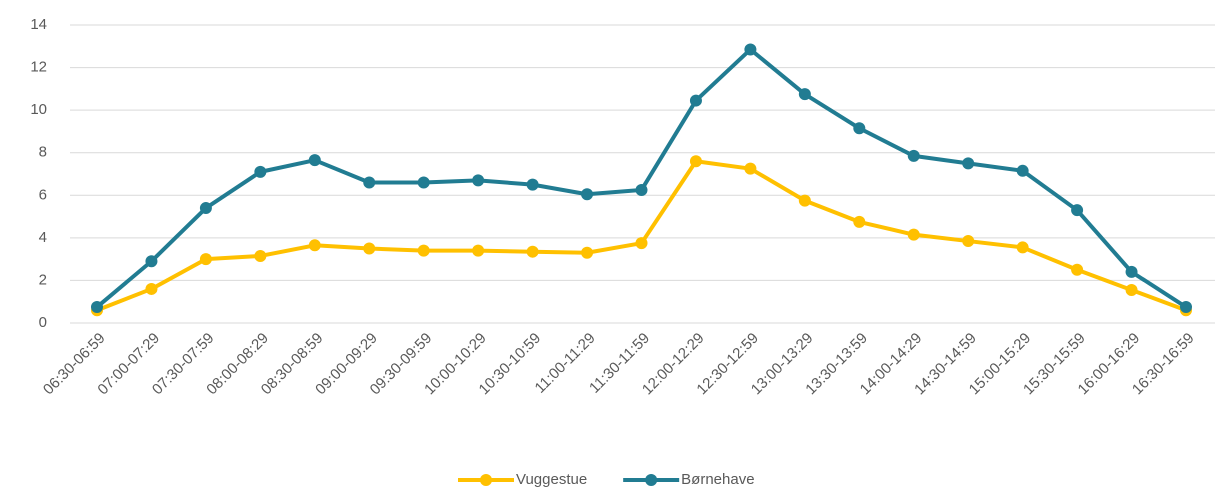  What do you see at coordinates (43, 322) in the screenshot?
I see `y-tick-label: 0` at bounding box center [43, 322].